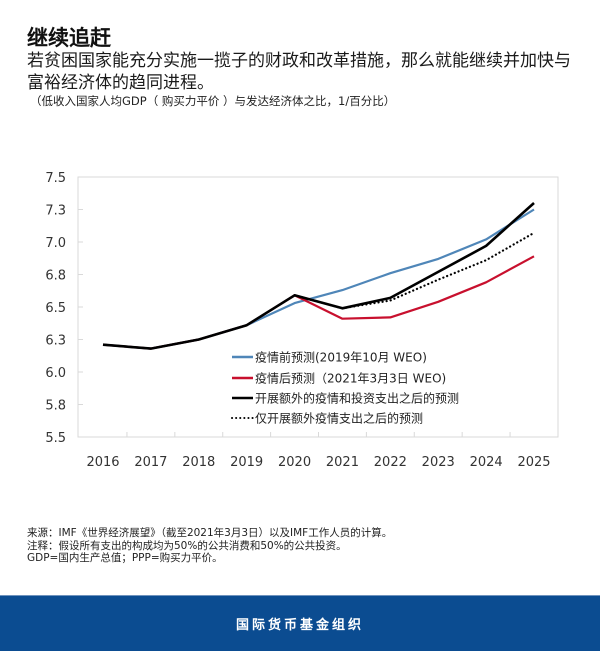 The width and height of the screenshot is (600, 651). I want to click on org-name: 国际货币基金组织, so click(300, 623).